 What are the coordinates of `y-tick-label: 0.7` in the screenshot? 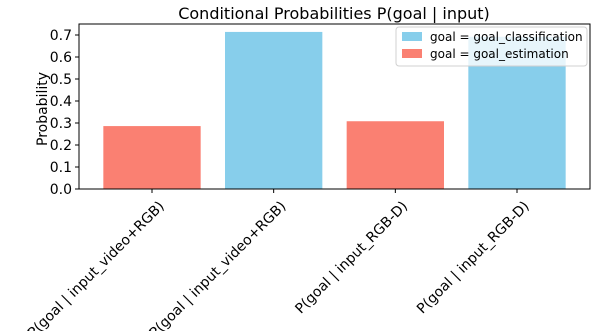 It's located at (61, 36).